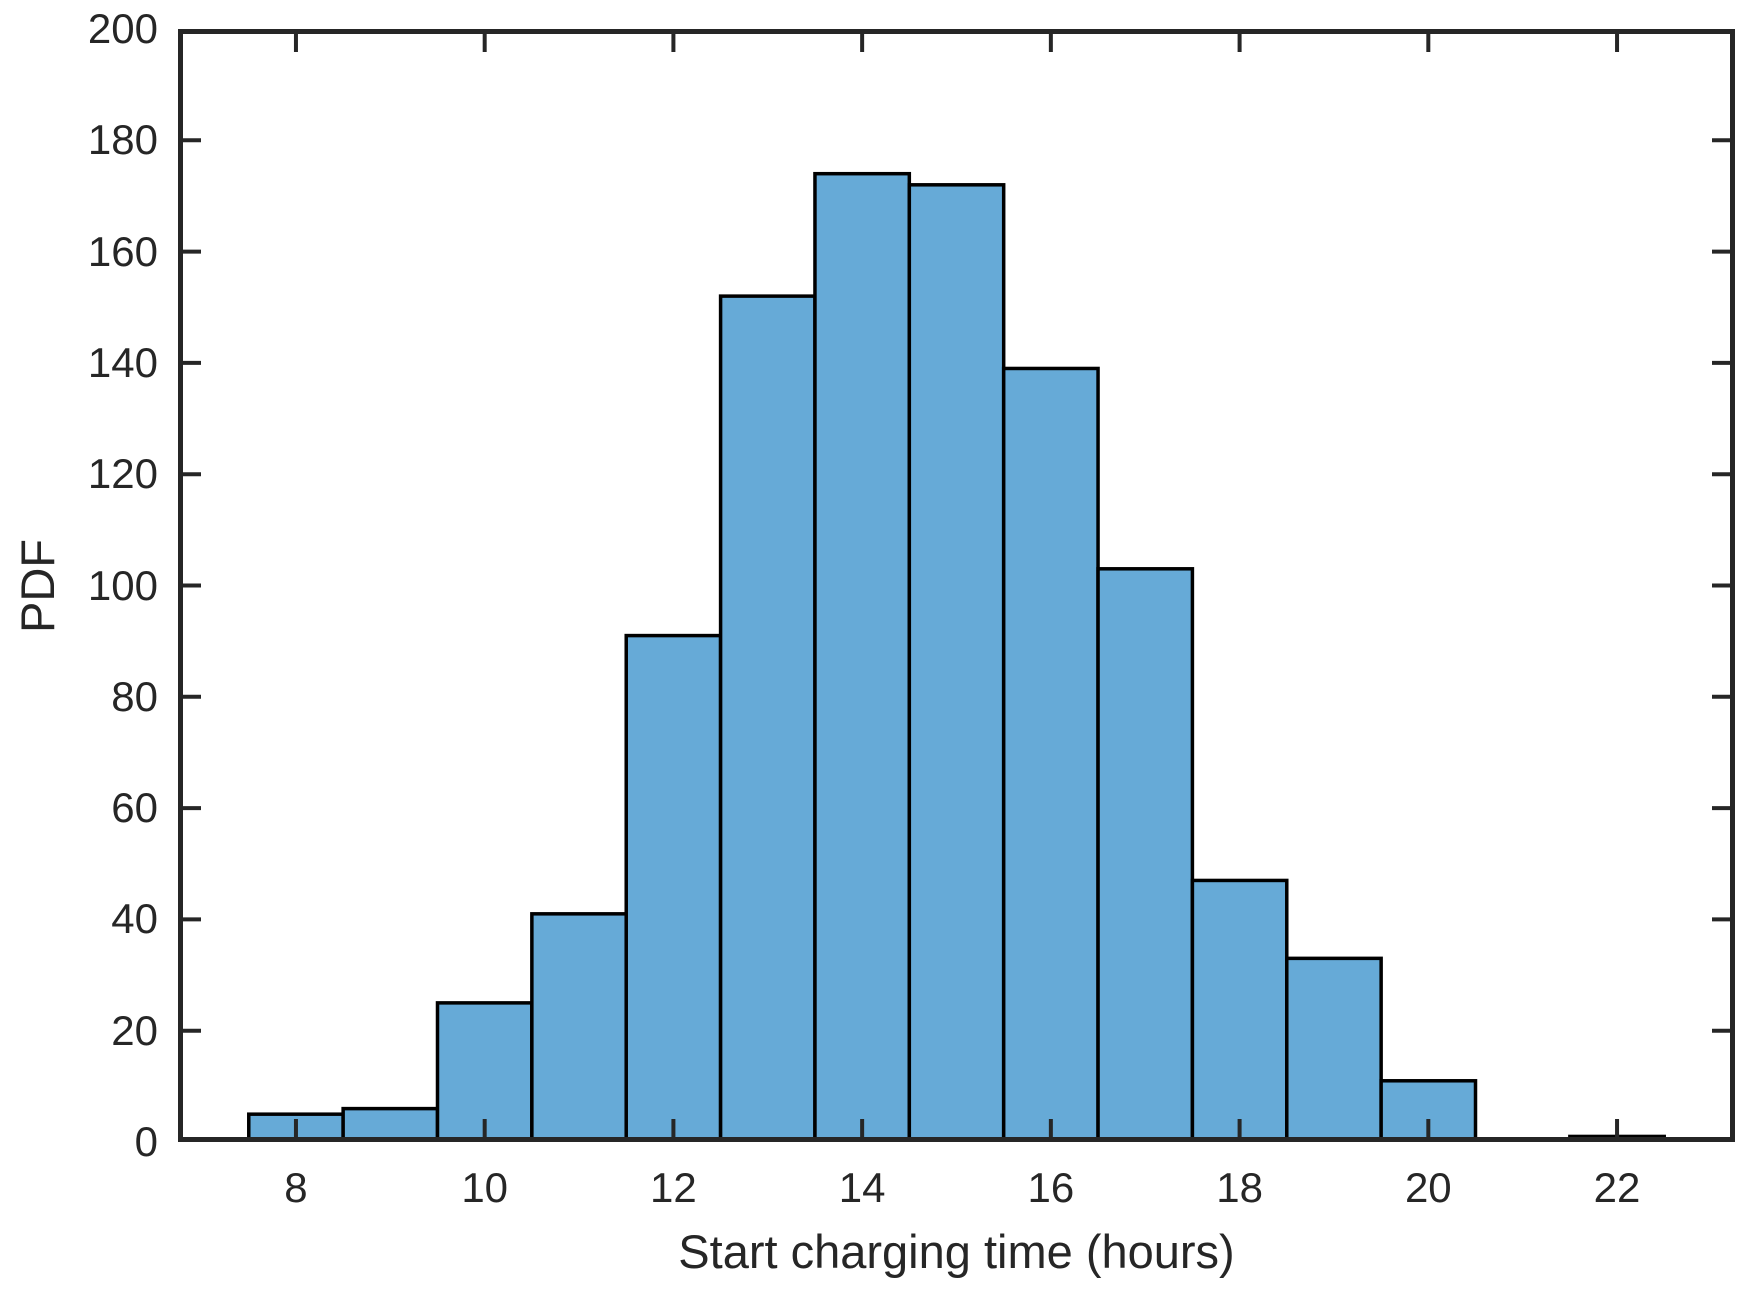 This screenshot has height=1298, width=1753. What do you see at coordinates (1051, 1187) in the screenshot?
I see `x-tick-label: 16` at bounding box center [1051, 1187].